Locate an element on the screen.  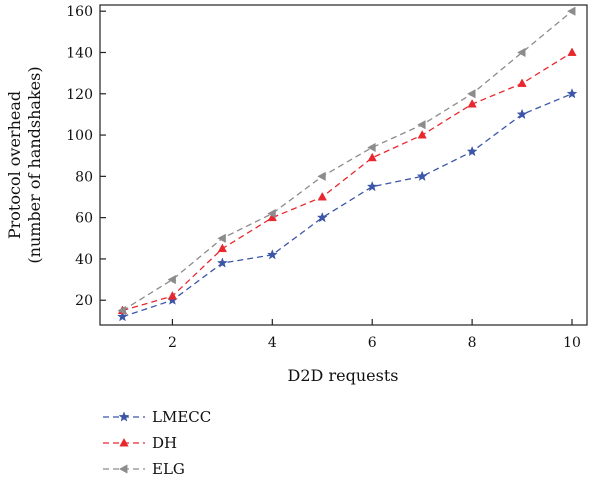
y-axis-title-line-1: Protocol overhead is located at coordinates (14, 165).